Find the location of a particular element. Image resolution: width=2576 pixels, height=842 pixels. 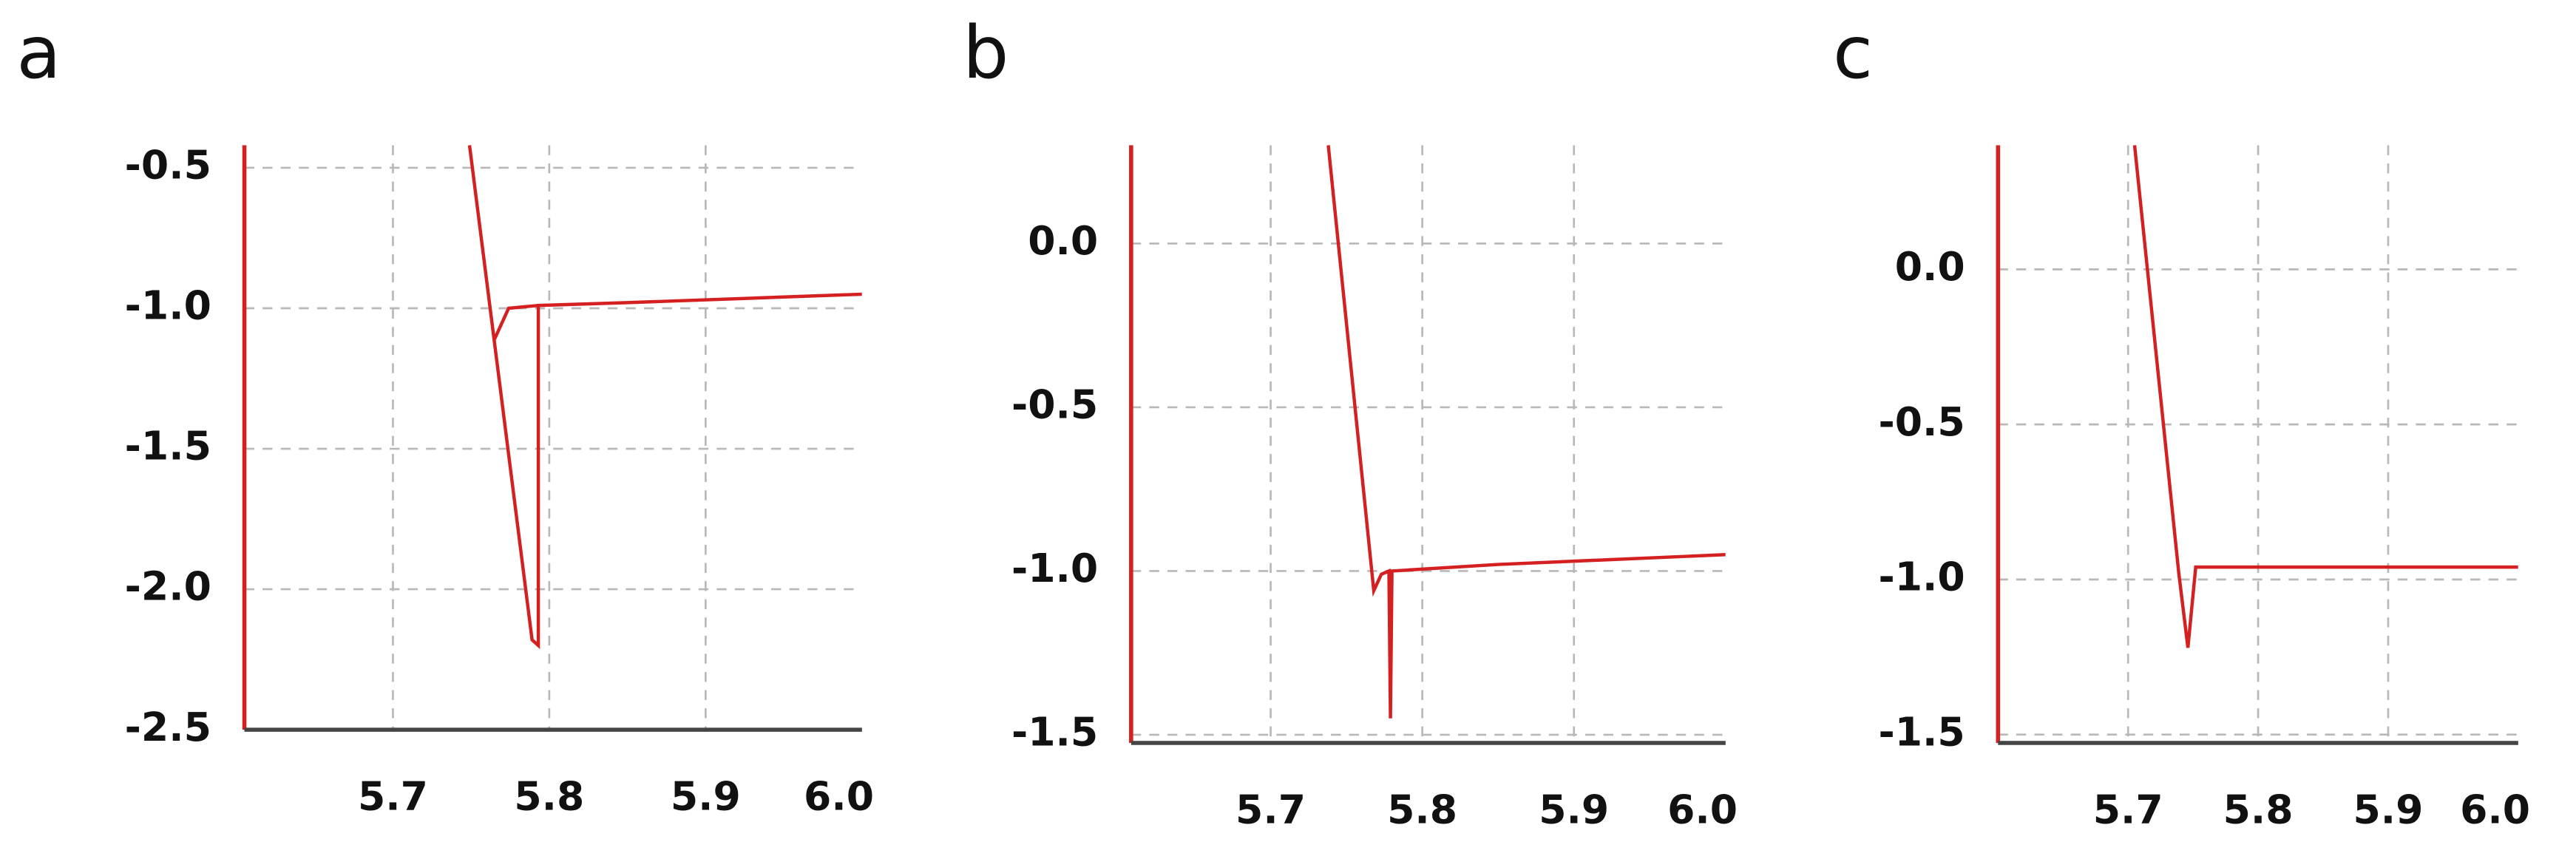

panel-label: c is located at coordinates (1853, 53).